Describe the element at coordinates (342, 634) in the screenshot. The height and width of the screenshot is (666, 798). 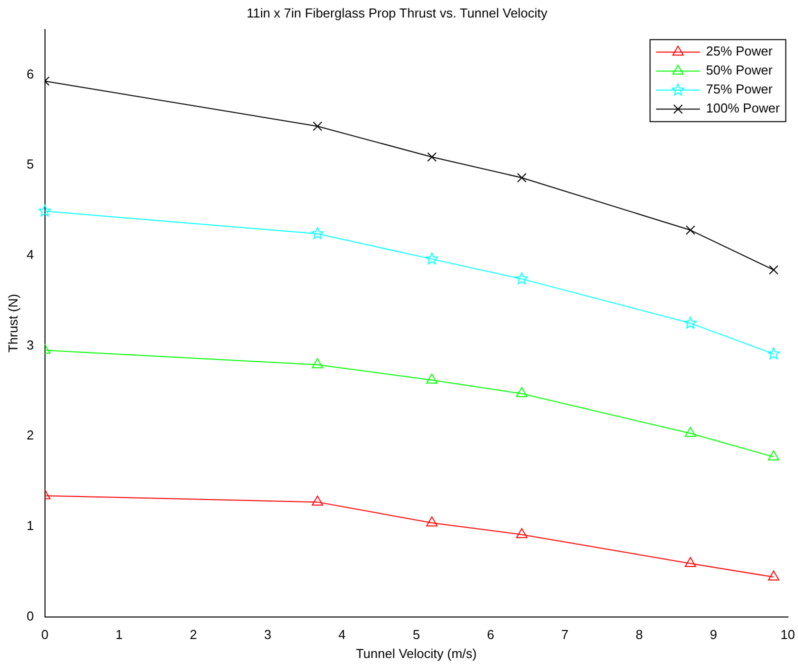
I see `x-tick-label: 4` at that location.